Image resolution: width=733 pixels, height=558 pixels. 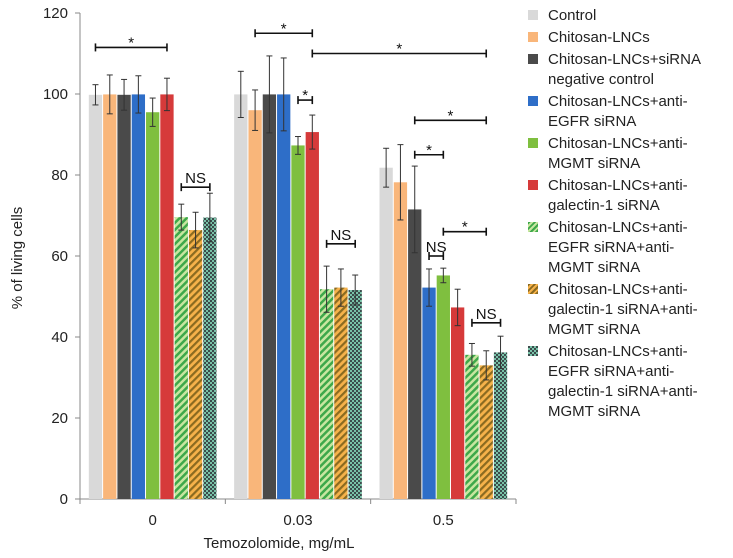 What do you see at coordinates (152, 520) in the screenshot?
I see `x-tick-label: 0` at bounding box center [152, 520].